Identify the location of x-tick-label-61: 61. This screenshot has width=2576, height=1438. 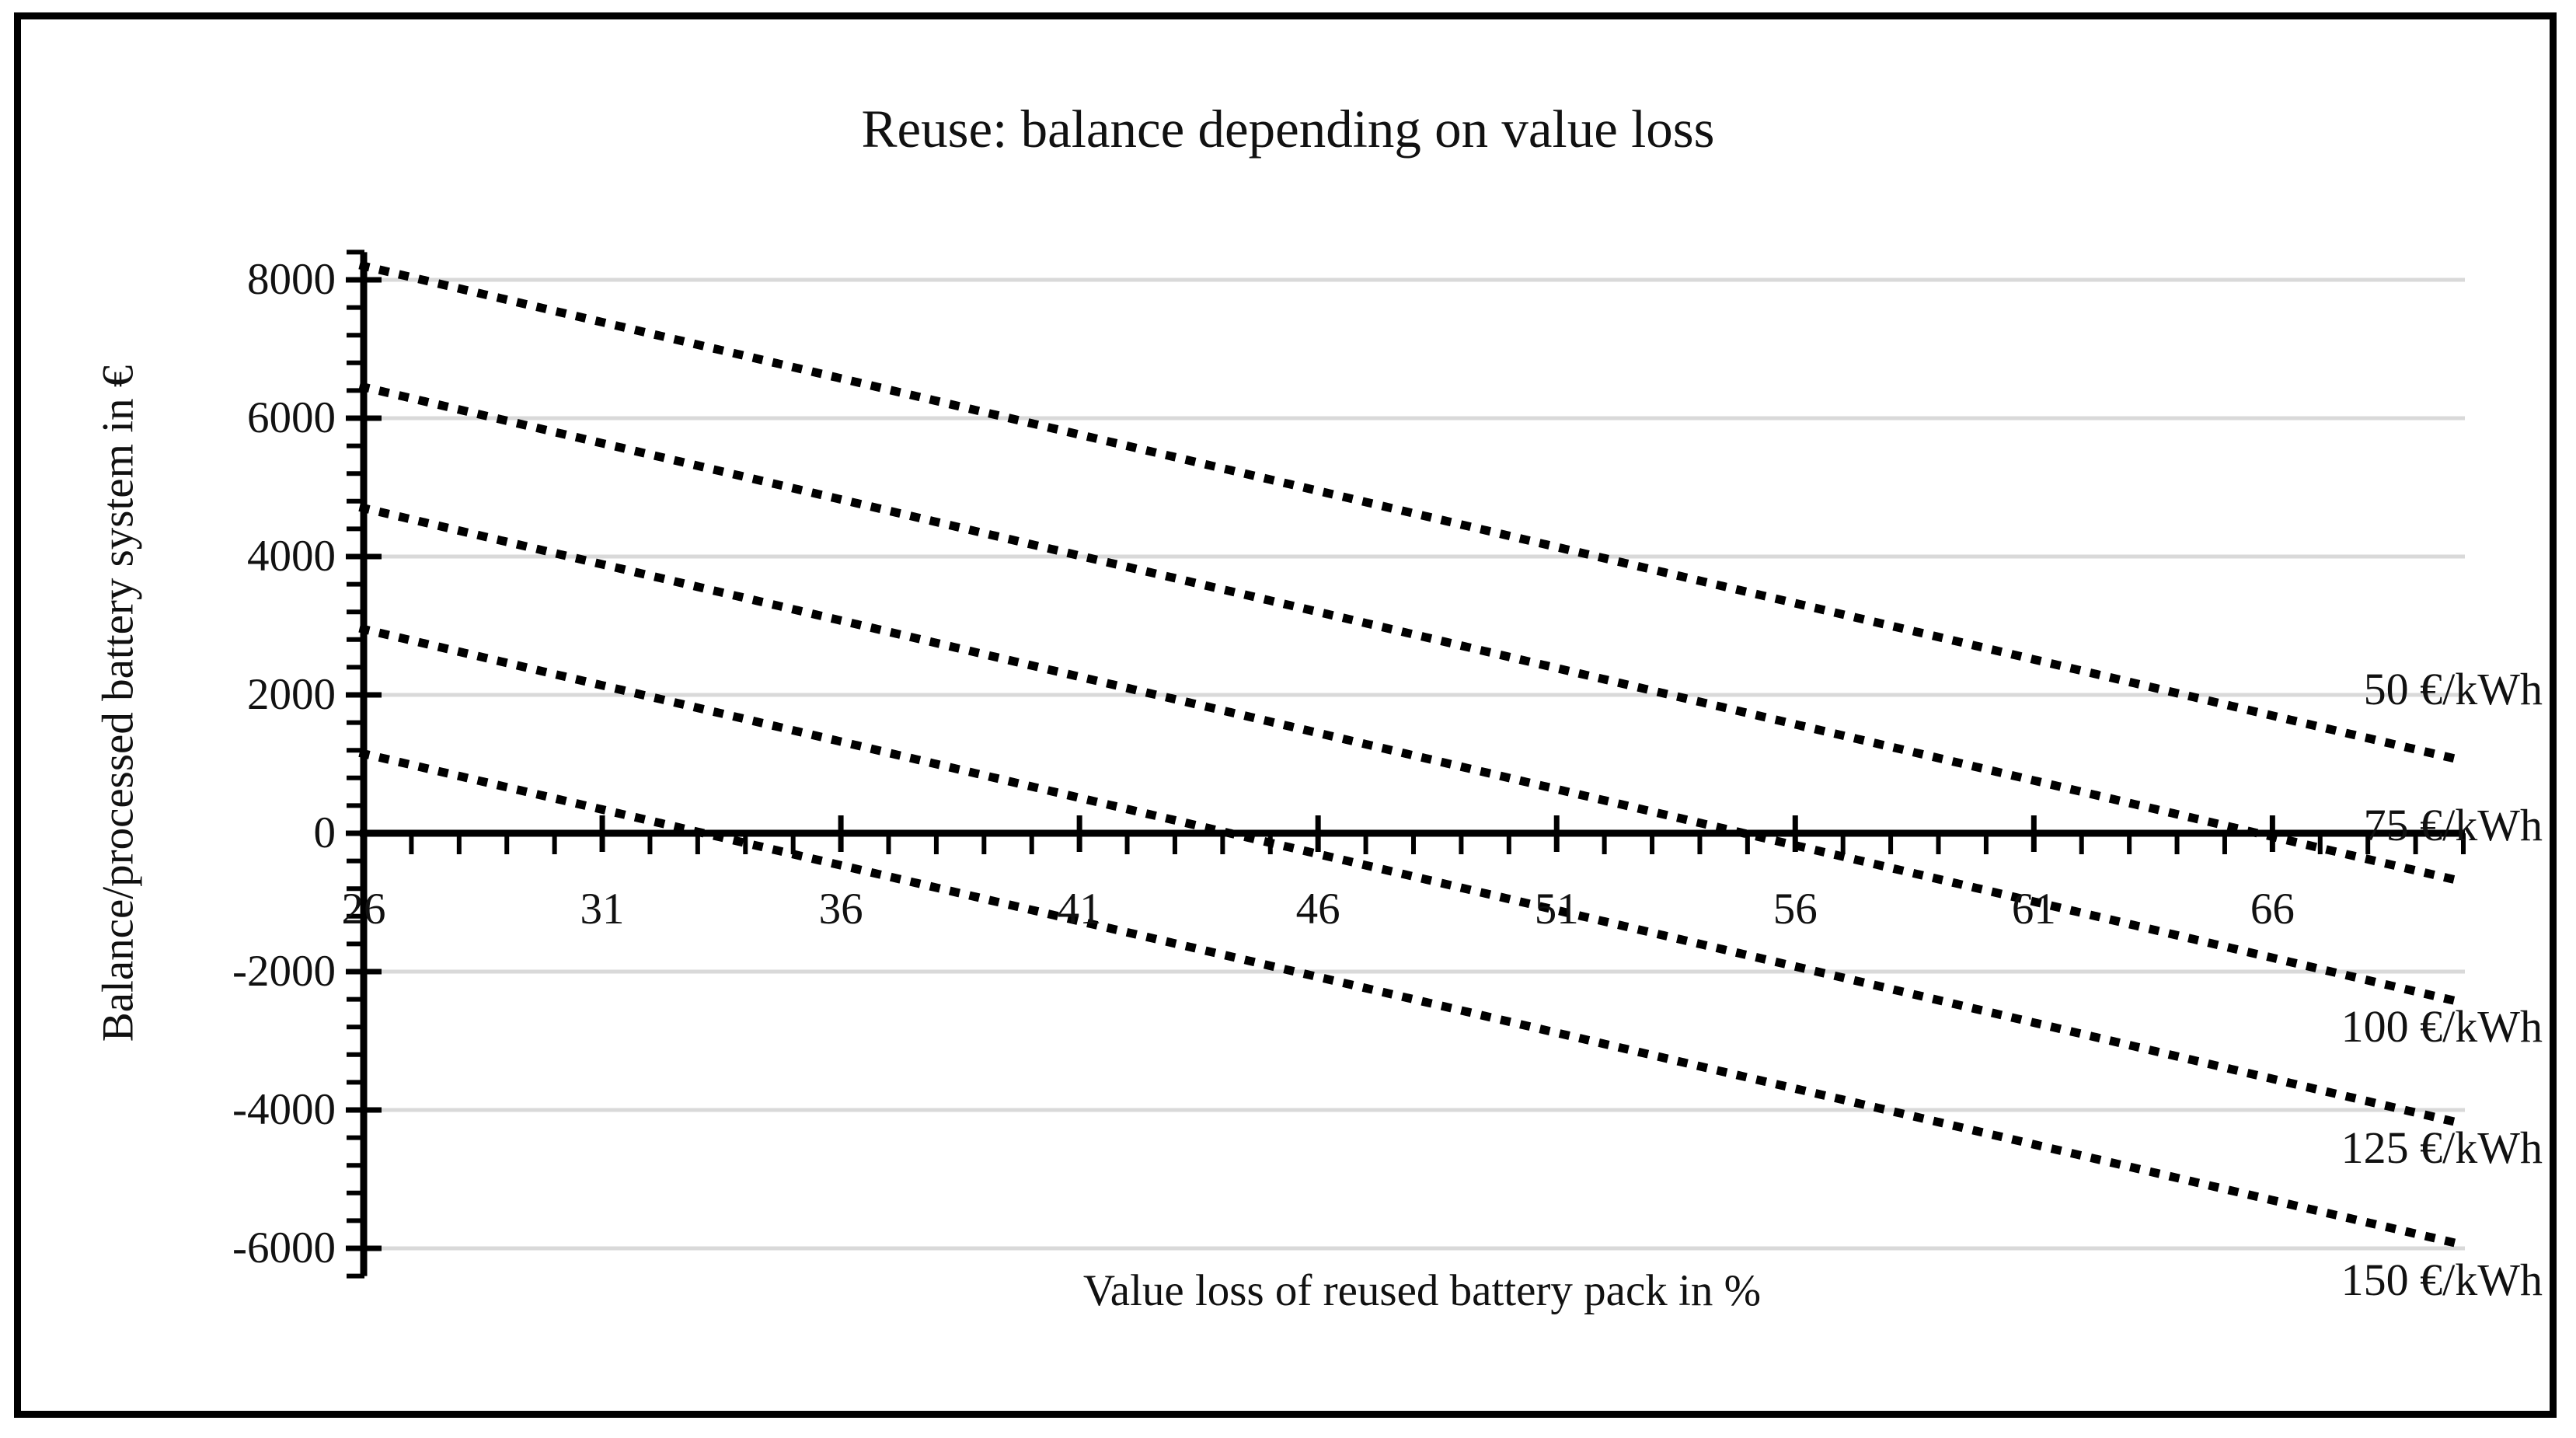
(2033, 910).